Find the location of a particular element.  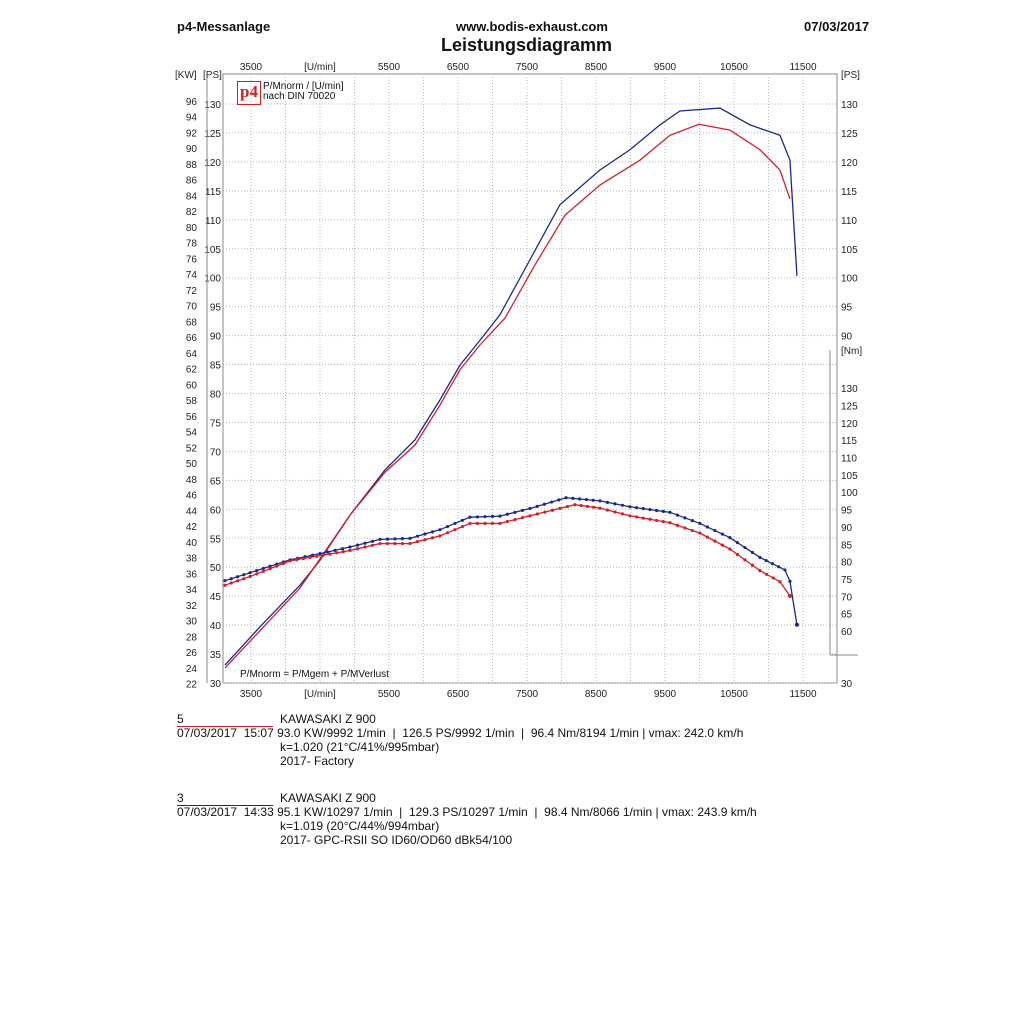

ps-tick-label: 130 is located at coordinates (212, 105).